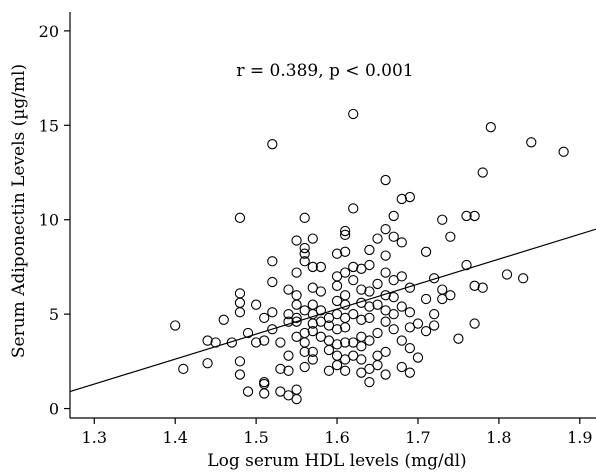 The width and height of the screenshot is (596, 473). What do you see at coordinates (94, 437) in the screenshot?
I see `x-tick-label: 1.3` at bounding box center [94, 437].